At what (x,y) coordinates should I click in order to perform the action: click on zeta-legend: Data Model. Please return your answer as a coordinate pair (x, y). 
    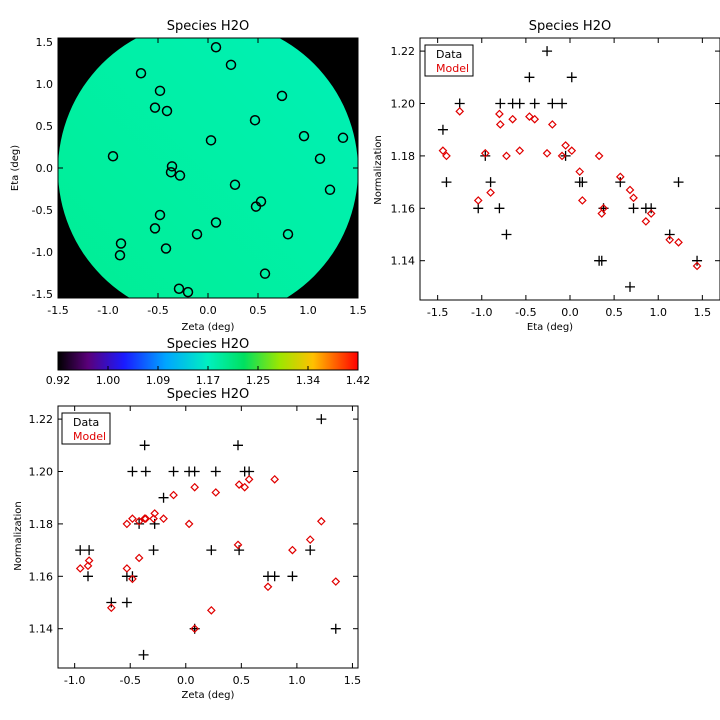
    Looking at the image, I should click on (86, 428).